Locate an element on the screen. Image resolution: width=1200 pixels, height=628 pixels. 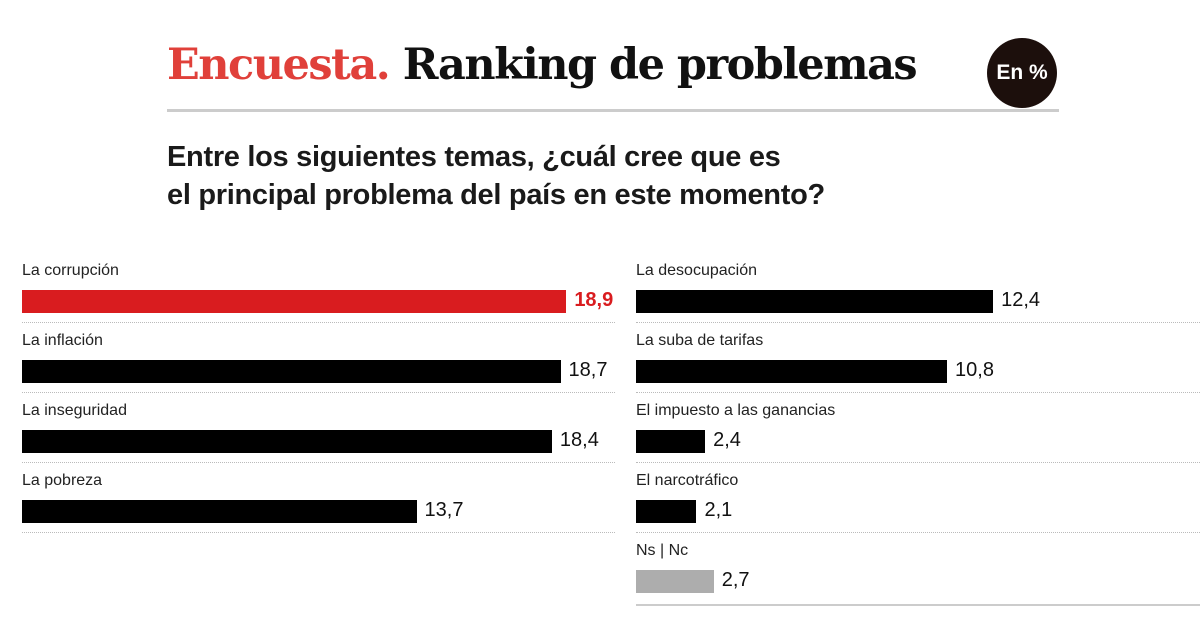
category-label: La suba de tarifas is located at coordinates (700, 340).